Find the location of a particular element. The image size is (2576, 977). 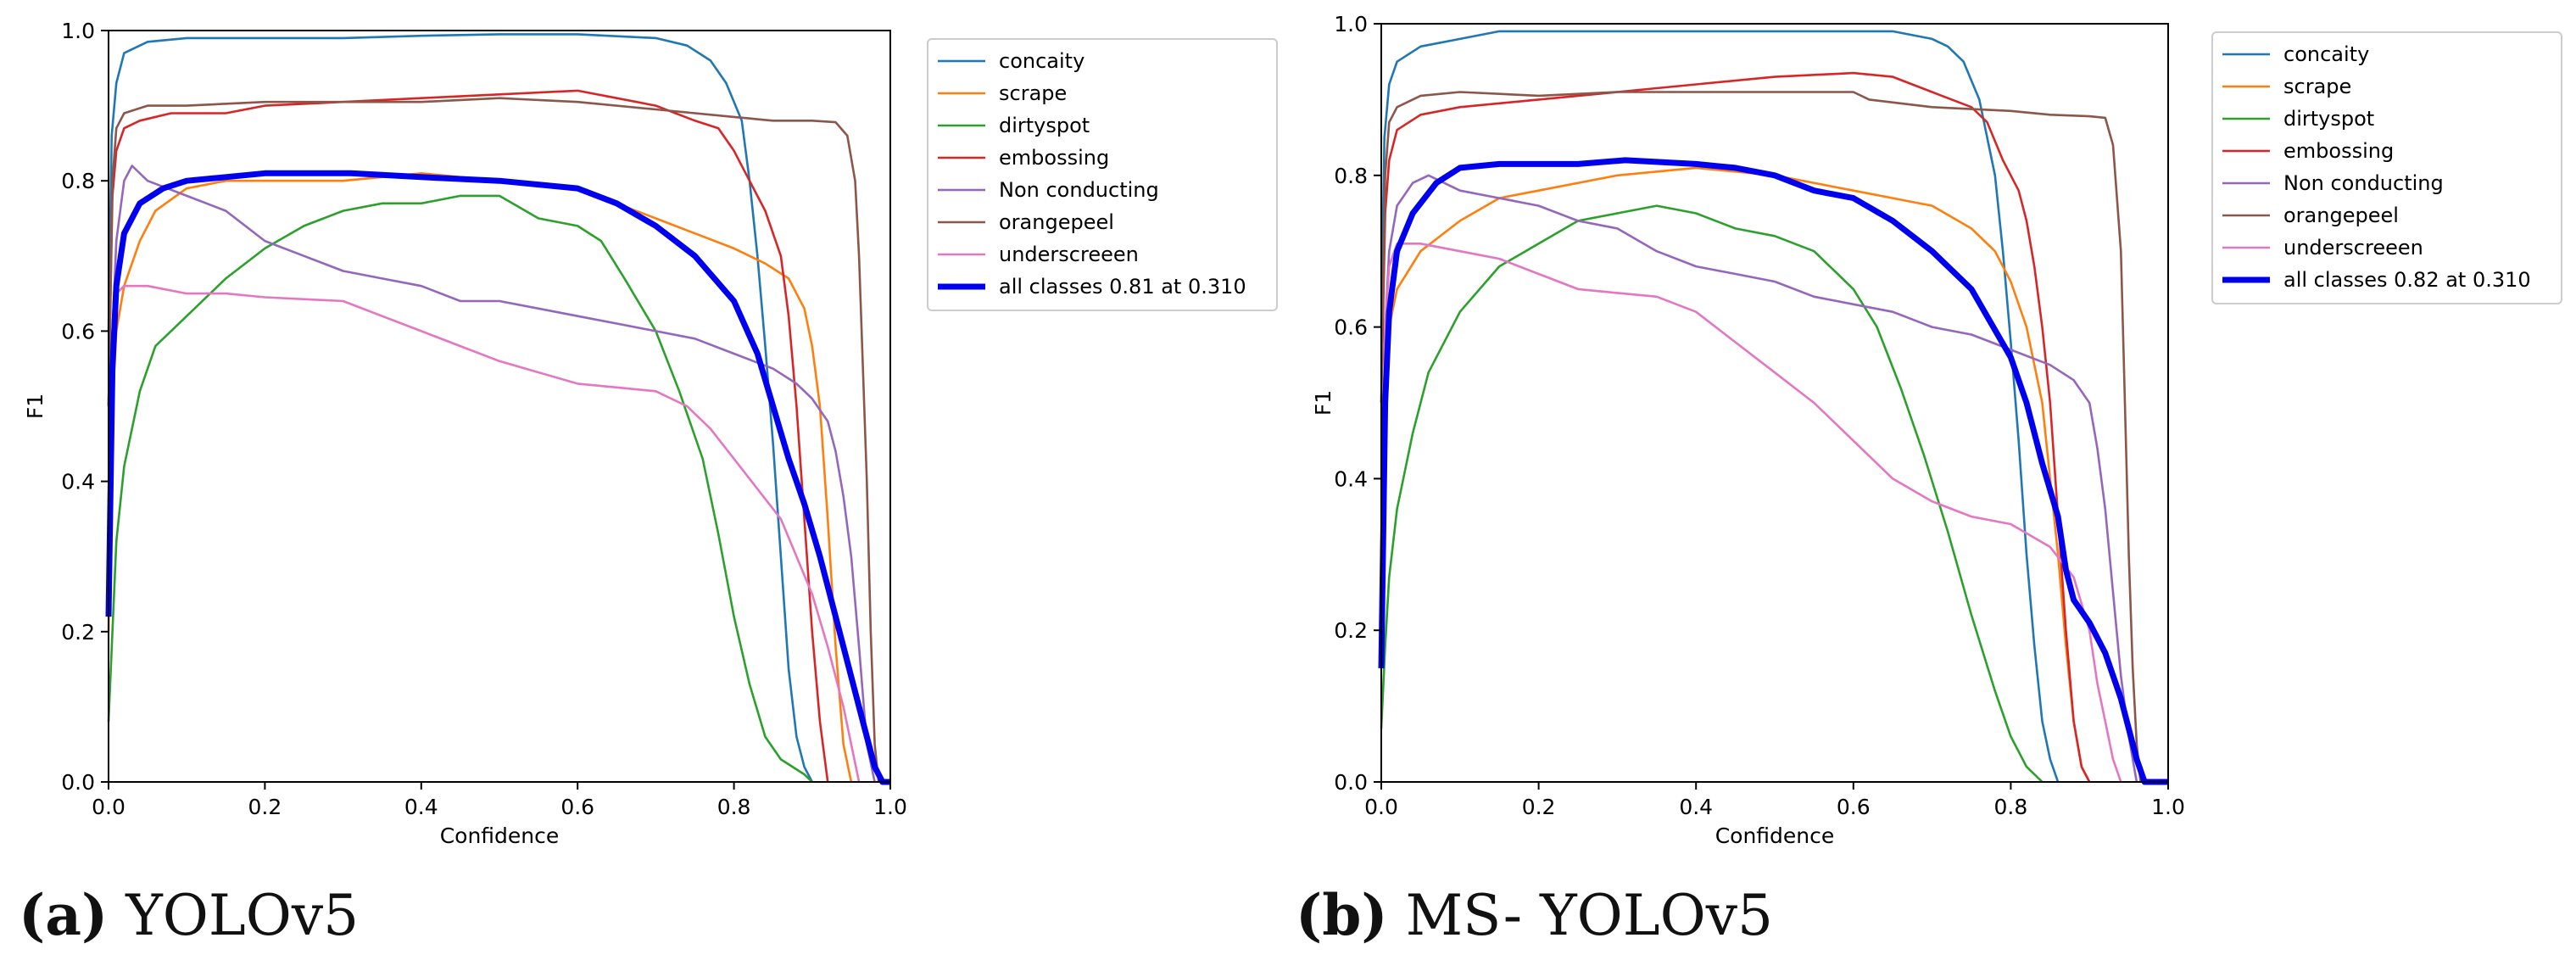

series-line-underscreeen-a is located at coordinates (484, 533).